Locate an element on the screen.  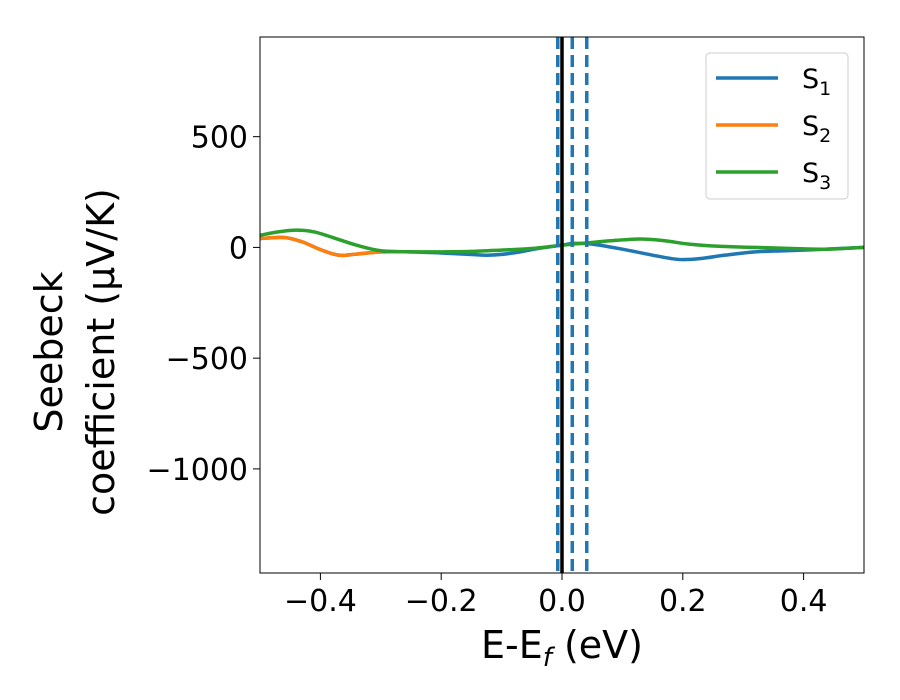
vertical-lines is located at coordinates (572, 305).